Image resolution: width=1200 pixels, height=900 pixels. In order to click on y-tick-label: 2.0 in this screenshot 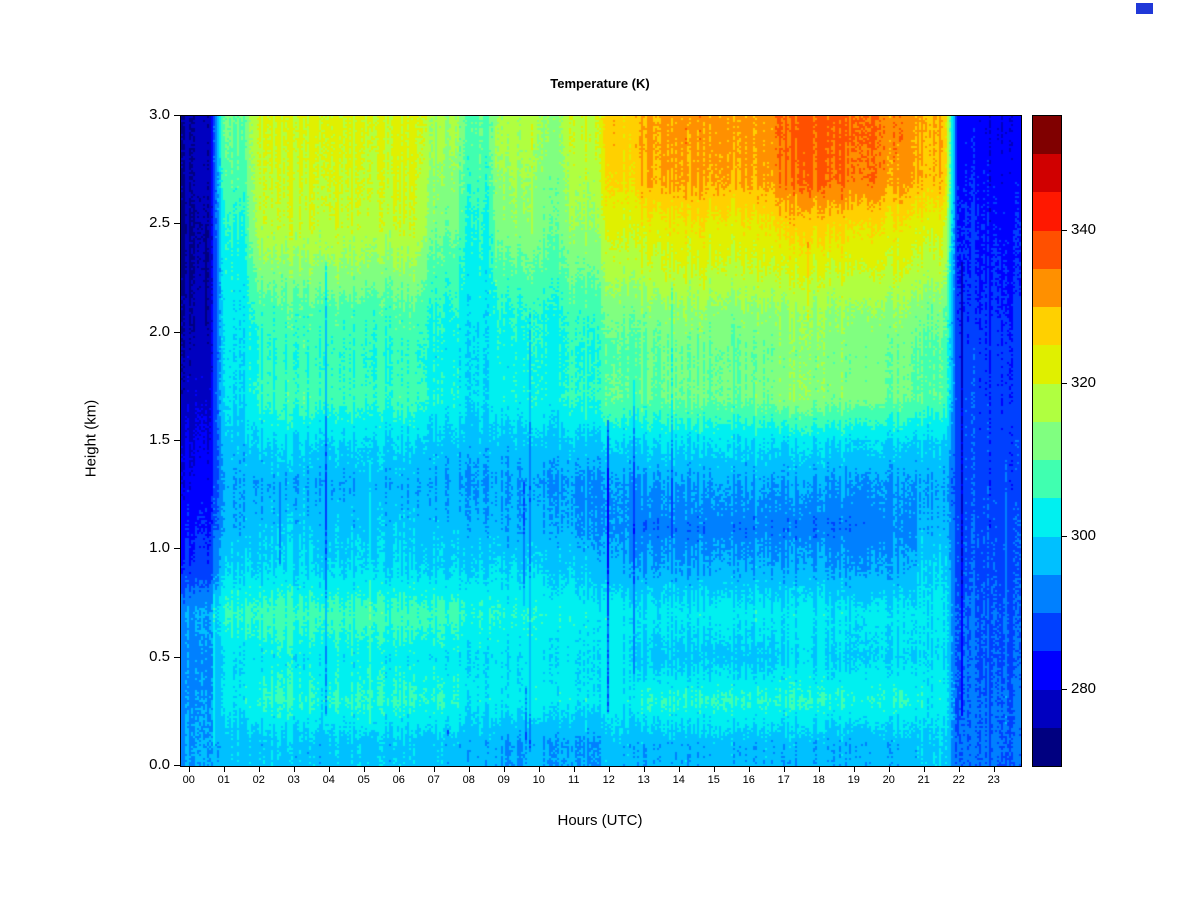, I will do `click(159, 331)`.